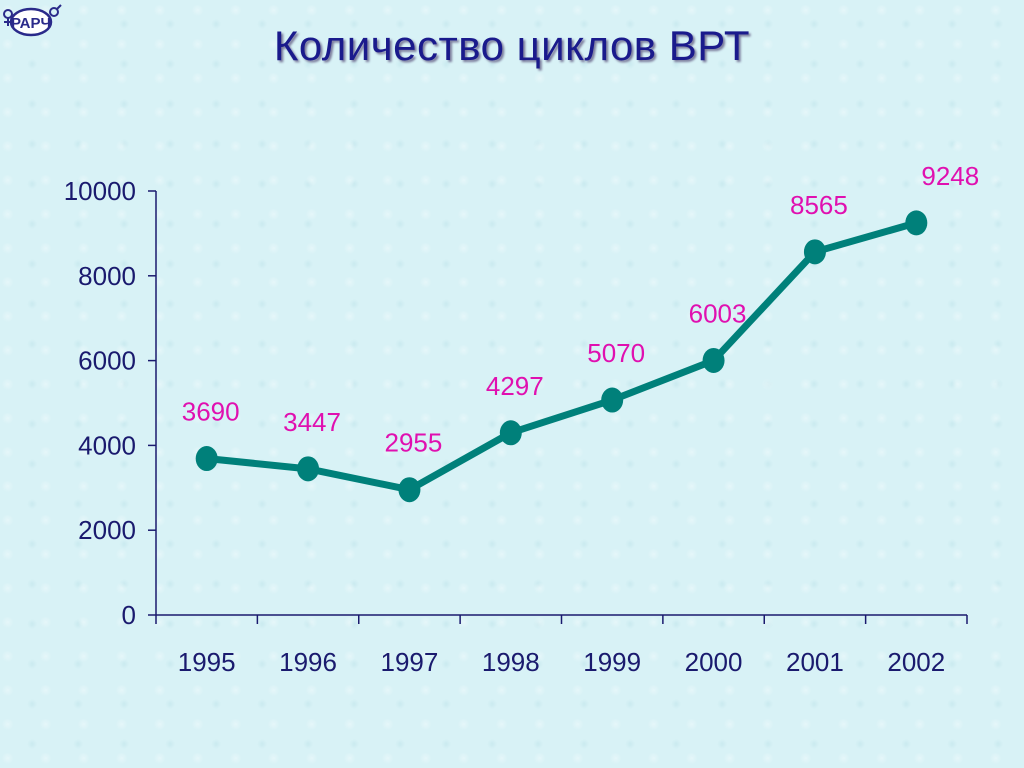 The width and height of the screenshot is (1024, 768). I want to click on x-tick-label: 1997, so click(410, 662).